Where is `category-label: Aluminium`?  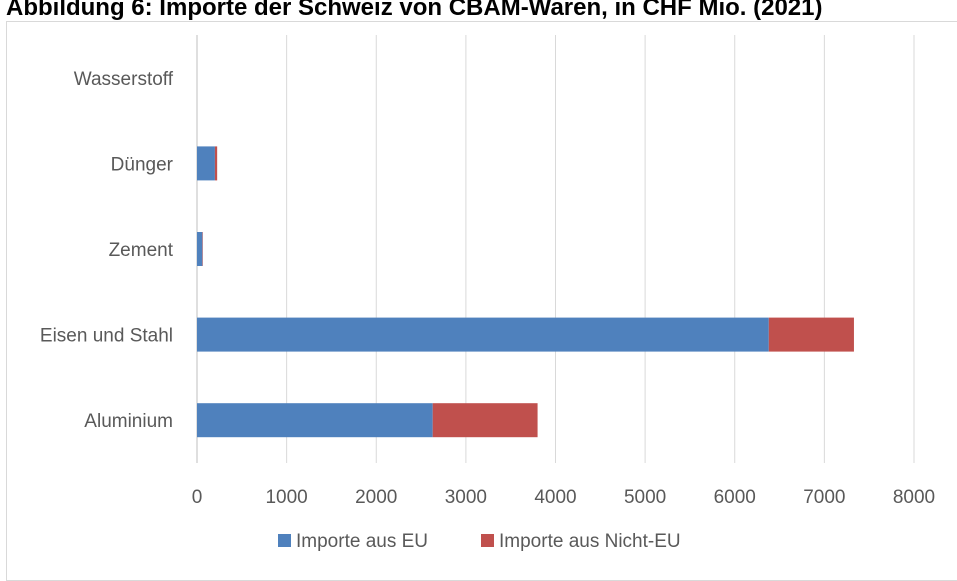 category-label: Aluminium is located at coordinates (128, 421).